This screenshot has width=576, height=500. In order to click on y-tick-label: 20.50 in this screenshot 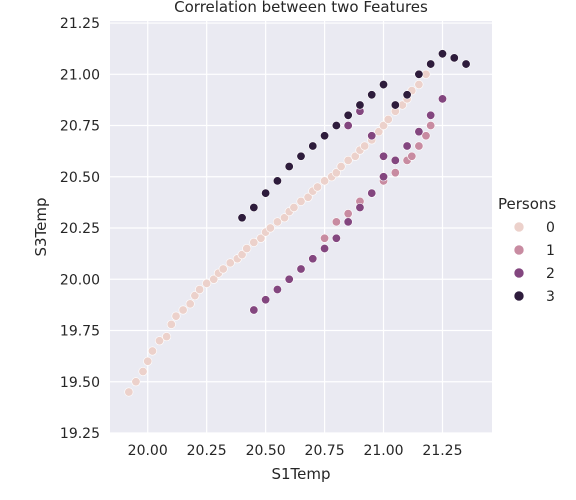, I will do `click(80, 178)`.